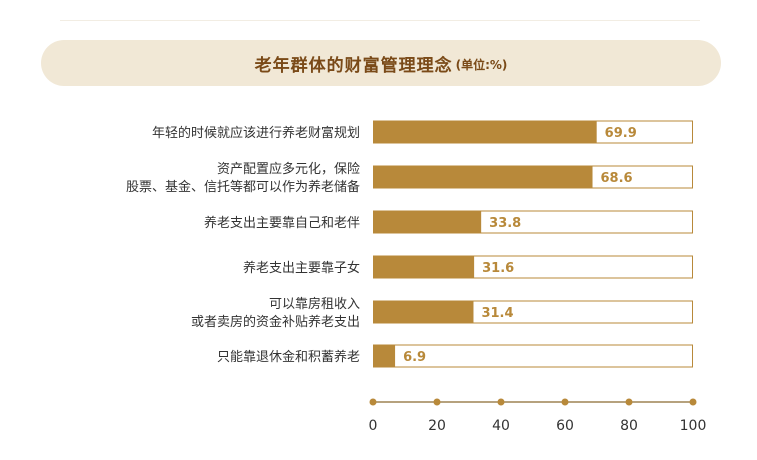  I want to click on x-tick-label: 60, so click(565, 426).